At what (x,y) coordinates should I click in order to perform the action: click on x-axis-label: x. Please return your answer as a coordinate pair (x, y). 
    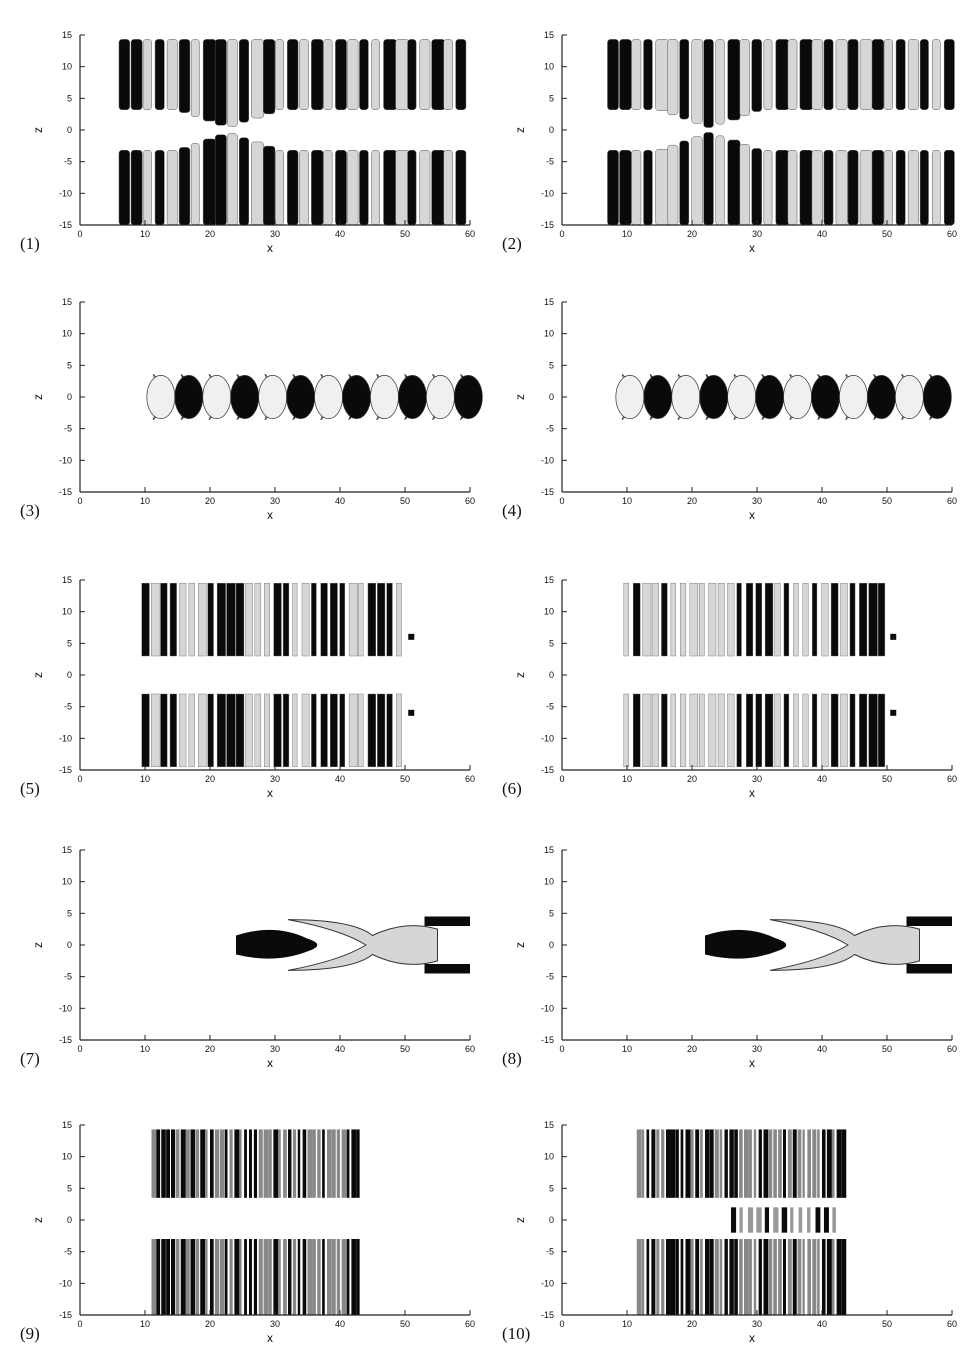
    Looking at the image, I should click on (270, 1063).